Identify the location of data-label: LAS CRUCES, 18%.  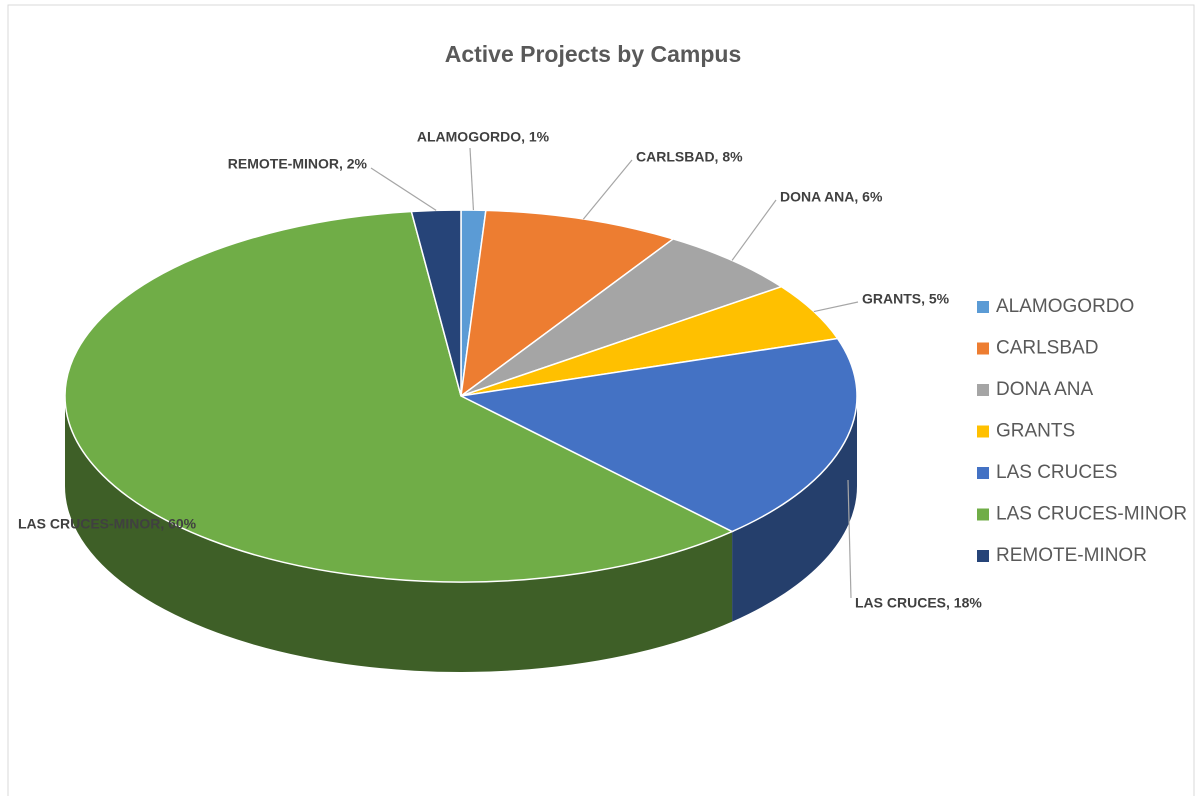
(918, 603).